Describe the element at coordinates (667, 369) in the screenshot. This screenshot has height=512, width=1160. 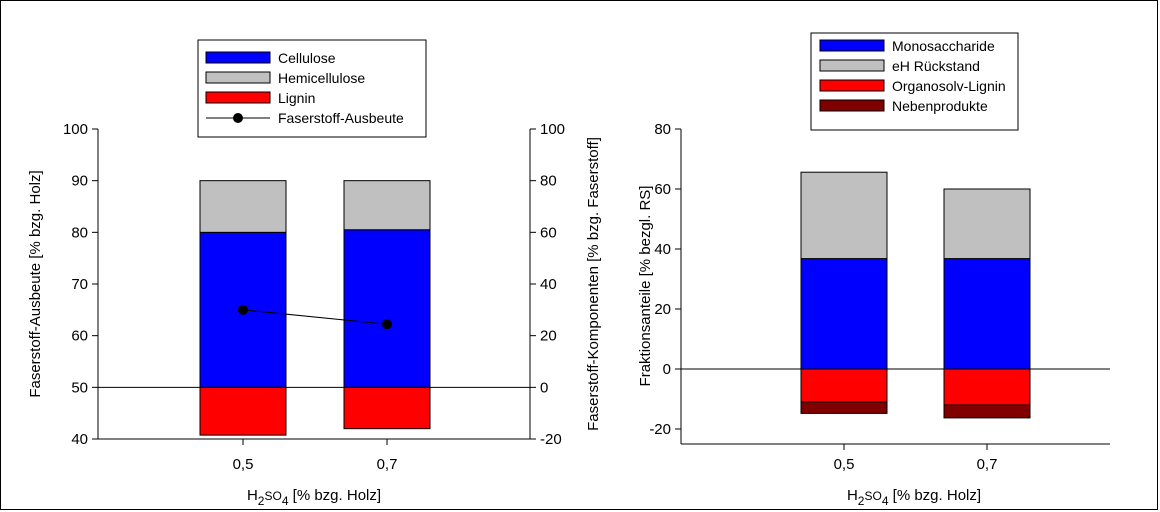
I see `y-tick-label: 0` at that location.